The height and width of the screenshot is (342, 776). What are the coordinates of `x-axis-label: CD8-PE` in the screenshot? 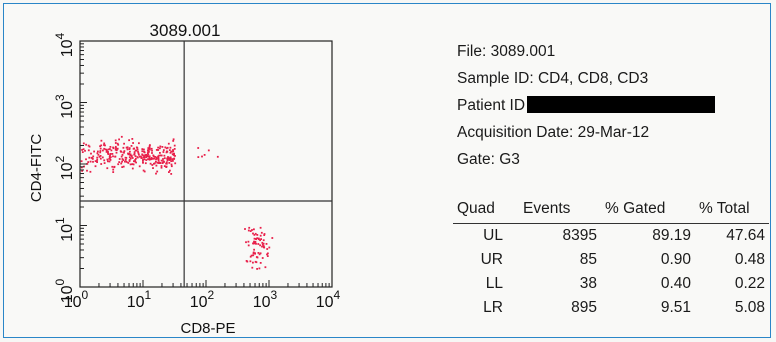 It's located at (207, 328).